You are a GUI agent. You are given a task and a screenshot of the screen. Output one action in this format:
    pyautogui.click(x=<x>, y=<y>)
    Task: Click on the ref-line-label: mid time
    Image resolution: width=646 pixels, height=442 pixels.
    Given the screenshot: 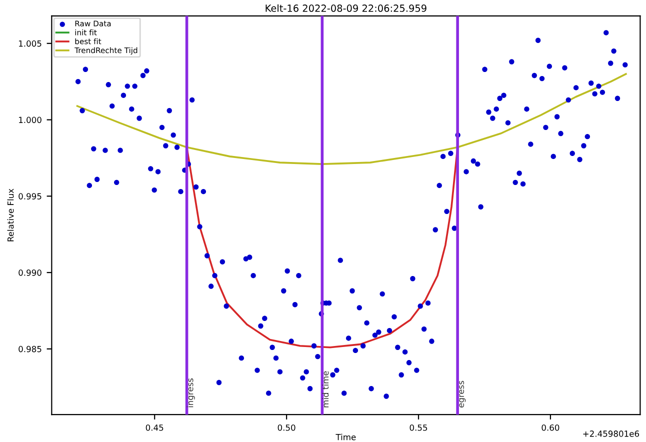 What is the action you would take?
    pyautogui.click(x=325, y=389)
    